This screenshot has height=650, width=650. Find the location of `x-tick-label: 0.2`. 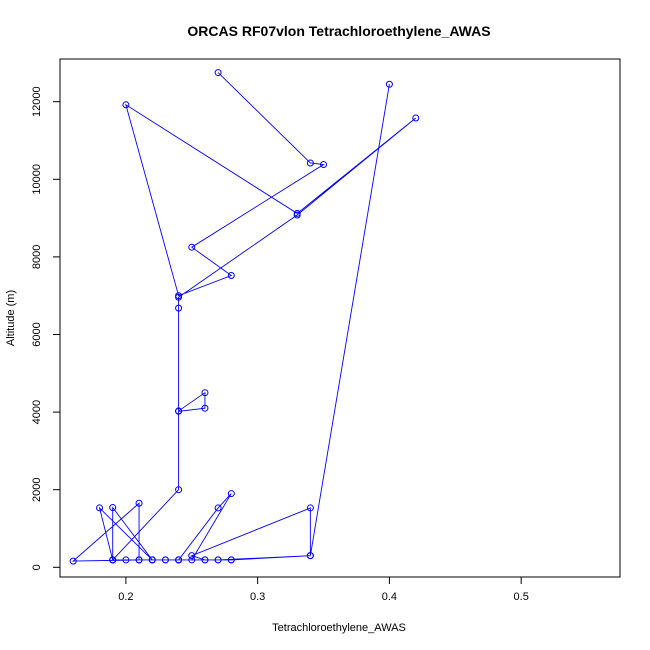

x-tick-label: 0.2 is located at coordinates (125, 597).